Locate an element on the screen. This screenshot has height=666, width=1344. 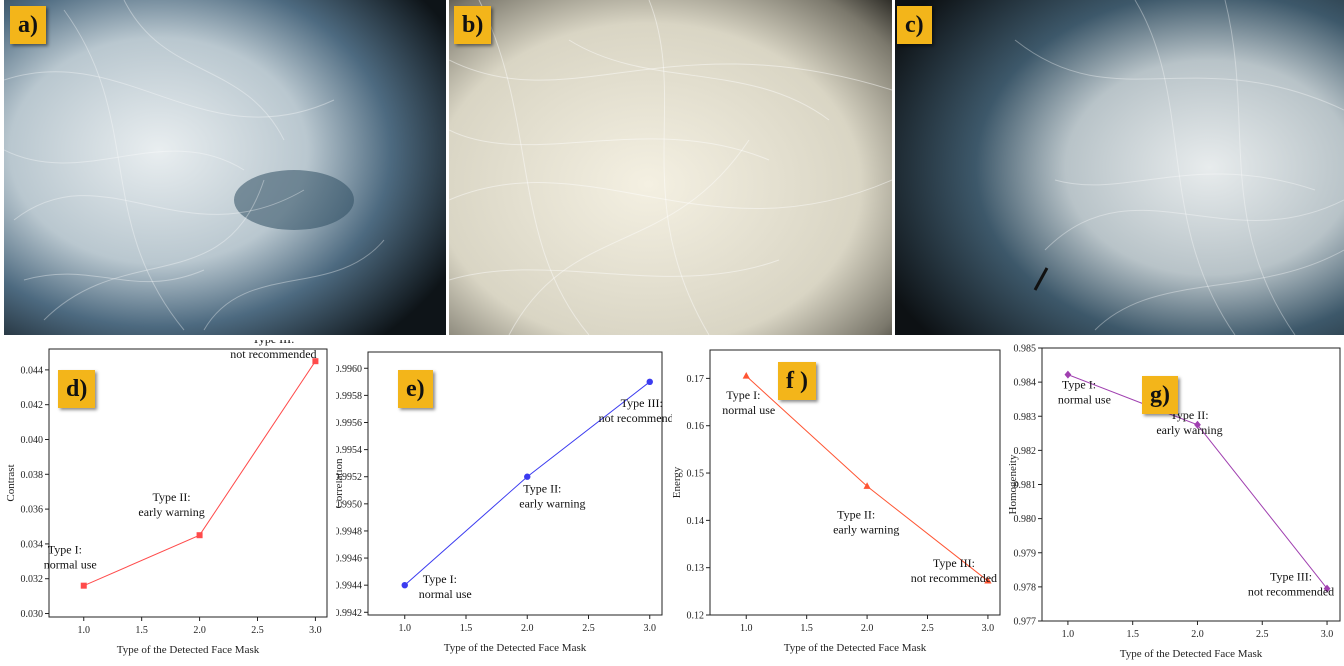
y-tick-label: 0.9958 is located at coordinates (349, 396).